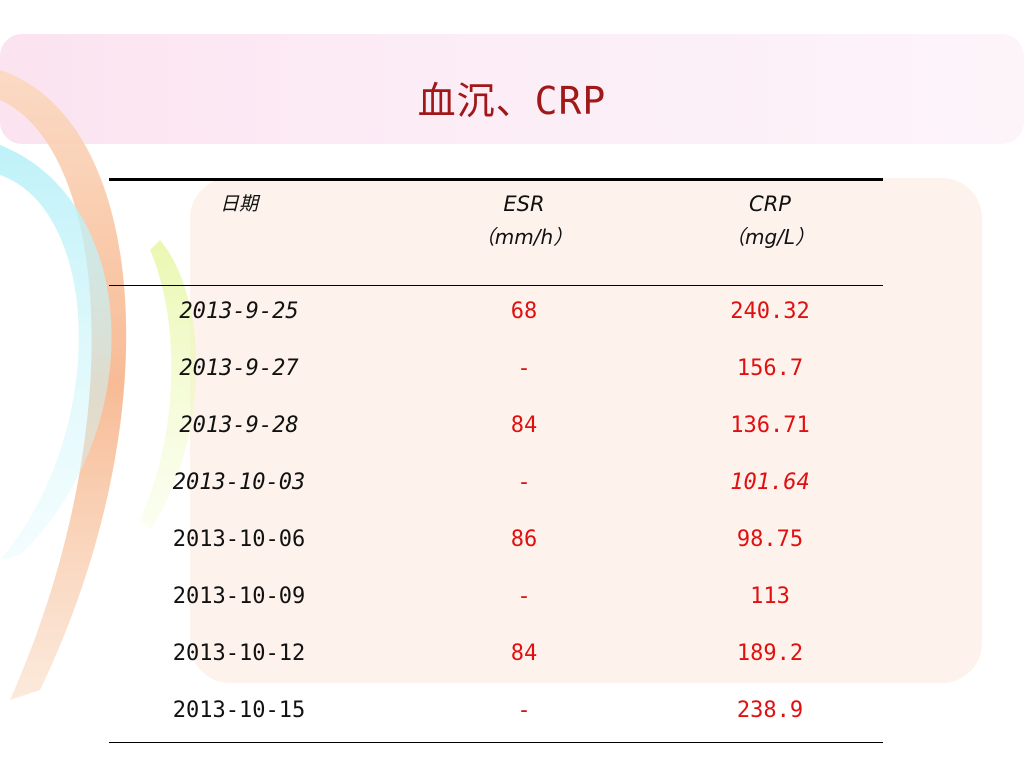 This screenshot has height=768, width=1024. What do you see at coordinates (524, 204) in the screenshot?
I see `header-esr-name: ESR` at bounding box center [524, 204].